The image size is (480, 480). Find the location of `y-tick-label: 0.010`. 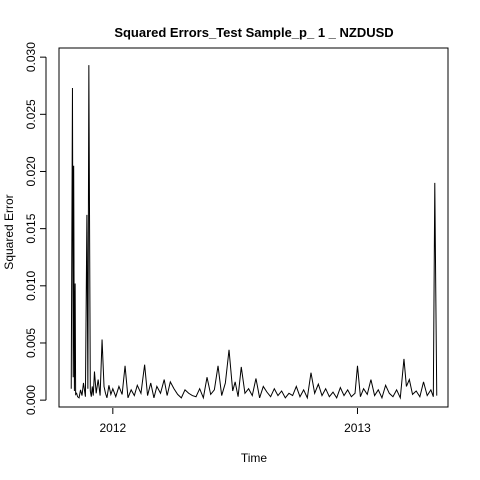

y-tick-label: 0.010 is located at coordinates (31, 285).